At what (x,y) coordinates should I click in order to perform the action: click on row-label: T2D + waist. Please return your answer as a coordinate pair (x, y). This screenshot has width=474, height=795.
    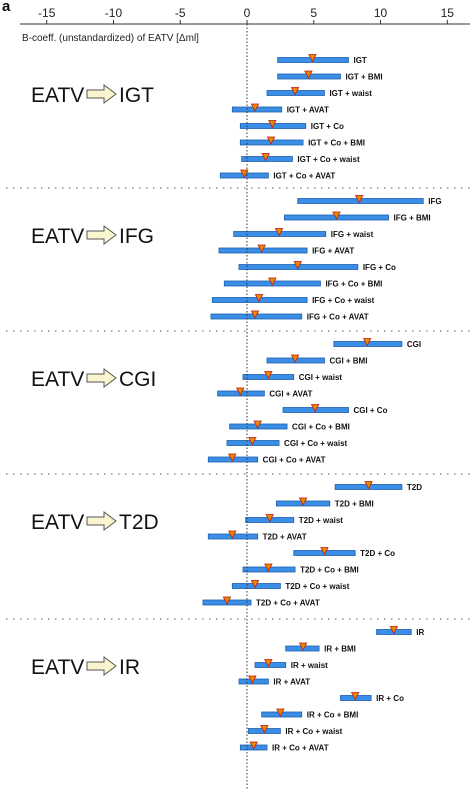
    Looking at the image, I should click on (321, 520).